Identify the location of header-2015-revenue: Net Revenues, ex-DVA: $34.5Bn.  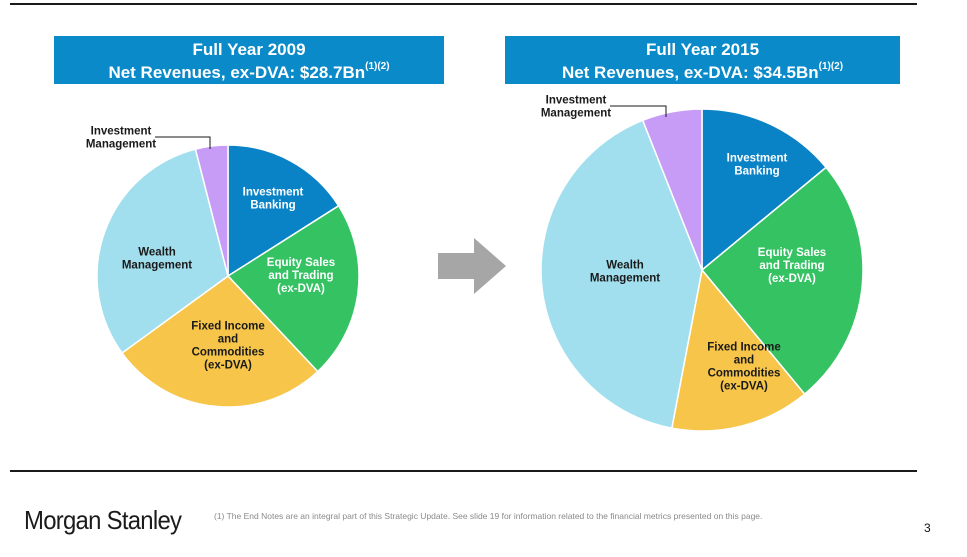
(690, 72).